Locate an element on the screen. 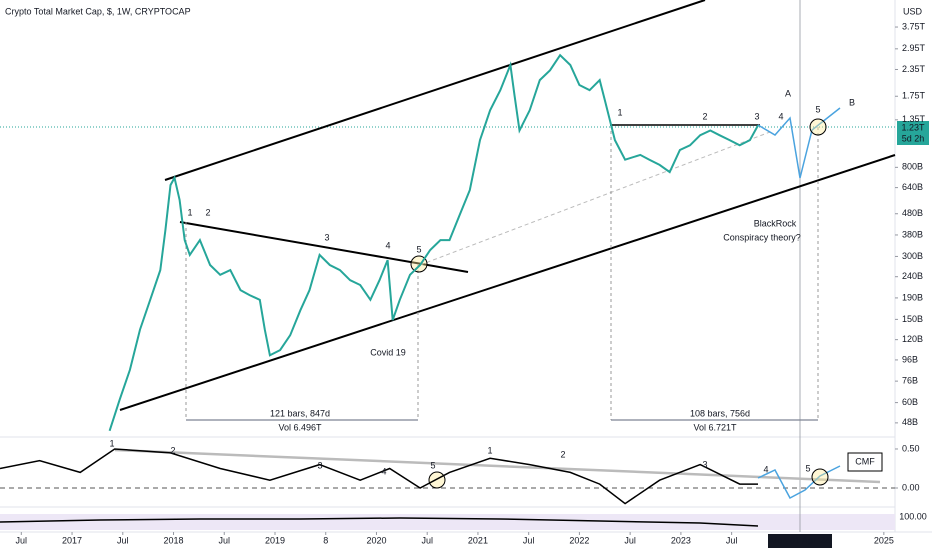  annotation: Covid 19 is located at coordinates (388, 352).